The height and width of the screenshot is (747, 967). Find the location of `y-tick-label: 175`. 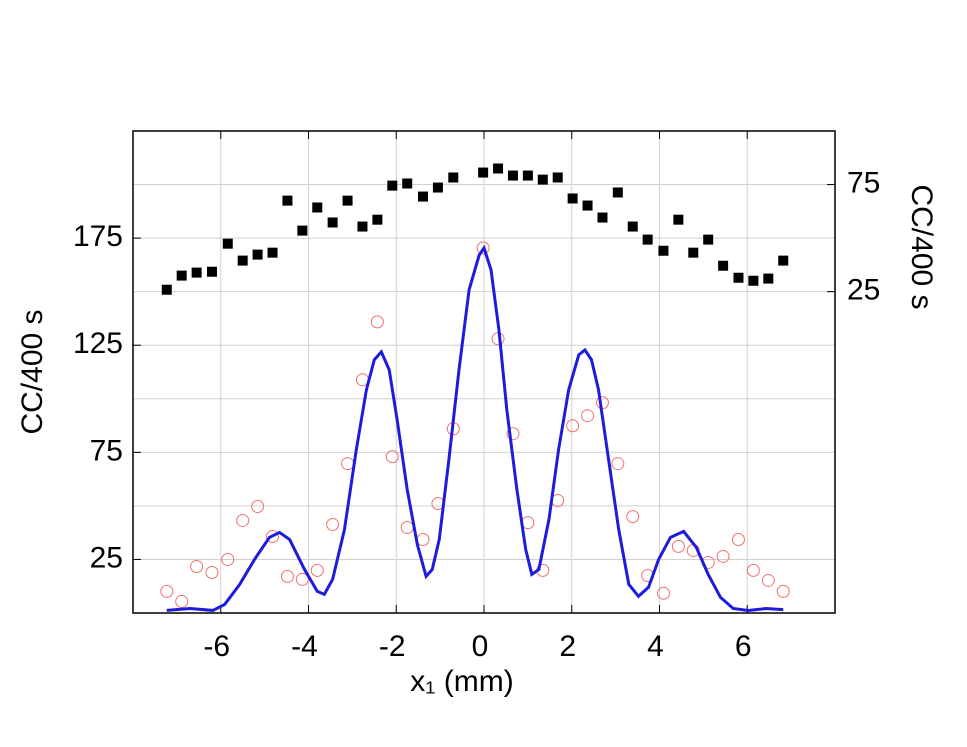

y-tick-label: 175 is located at coordinates (98, 236).